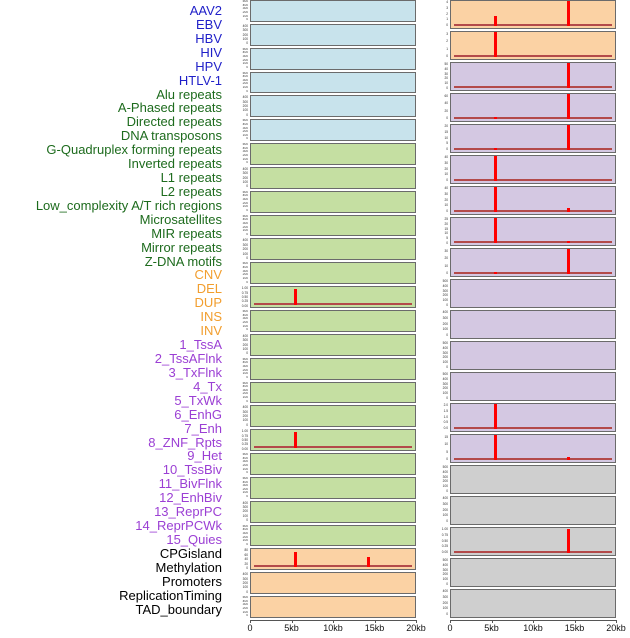  What do you see at coordinates (211, 331) in the screenshot?
I see `track-label: INV` at bounding box center [211, 331].